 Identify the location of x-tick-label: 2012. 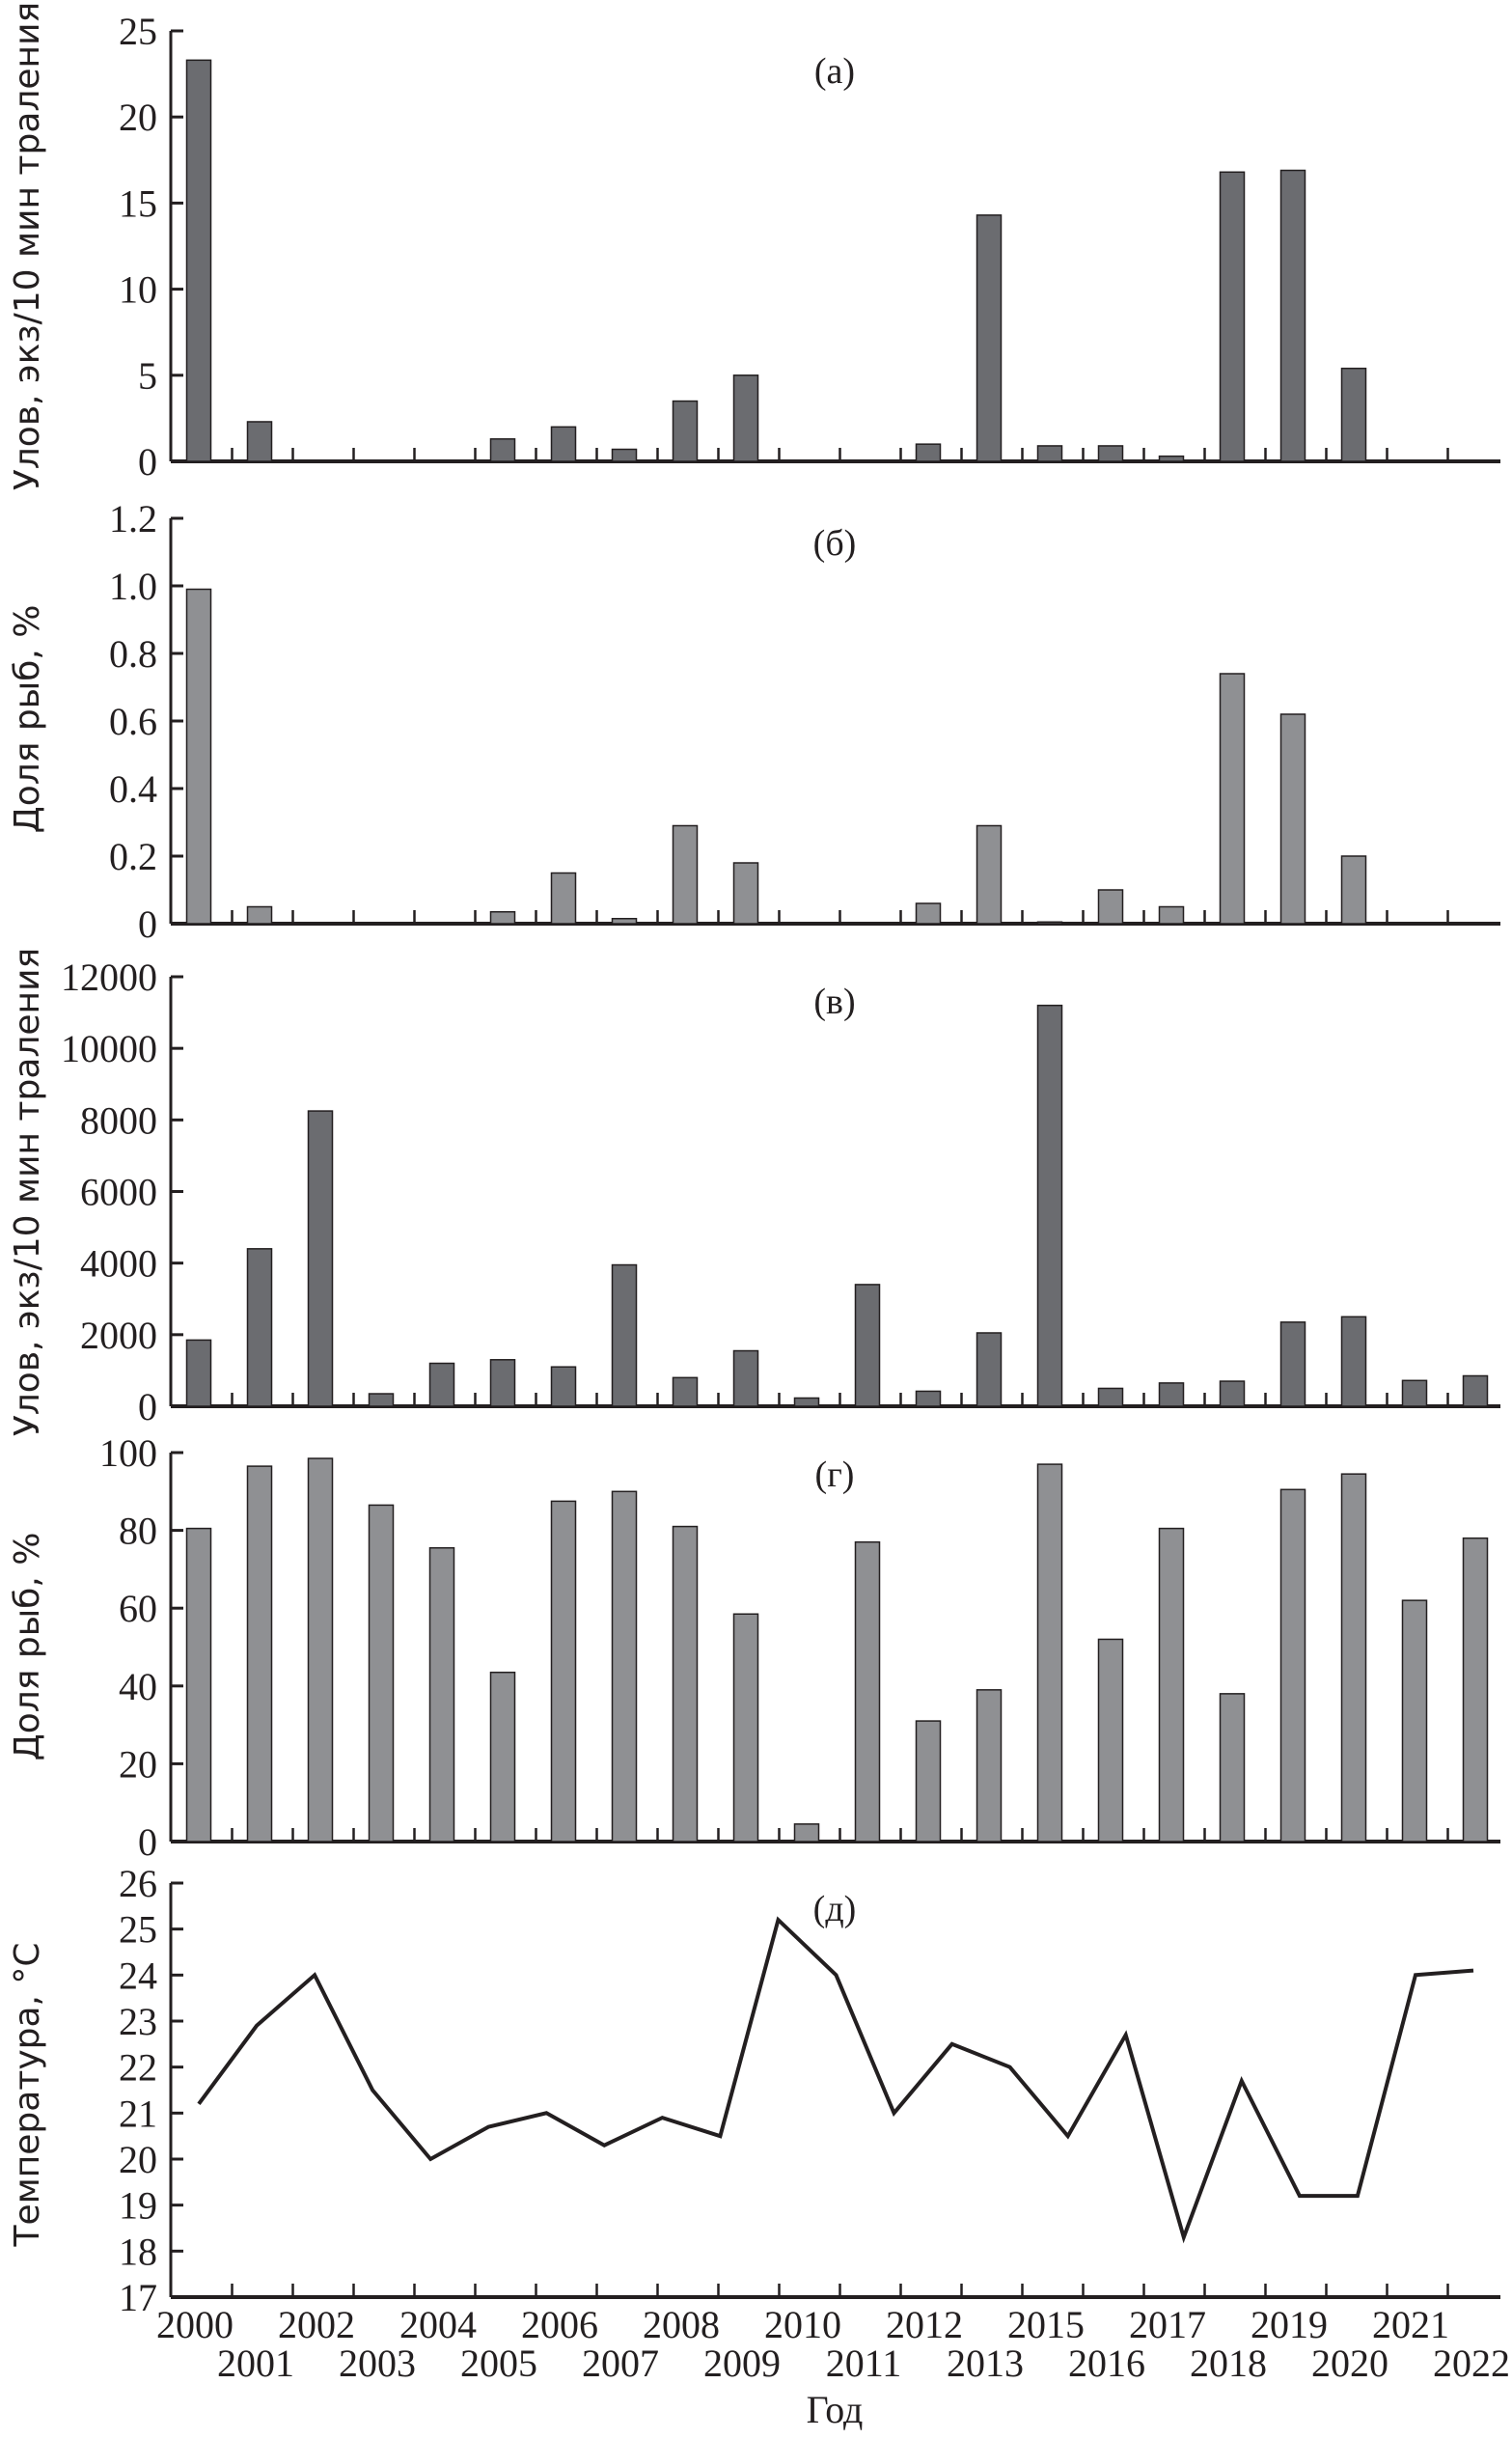
(924, 2324).